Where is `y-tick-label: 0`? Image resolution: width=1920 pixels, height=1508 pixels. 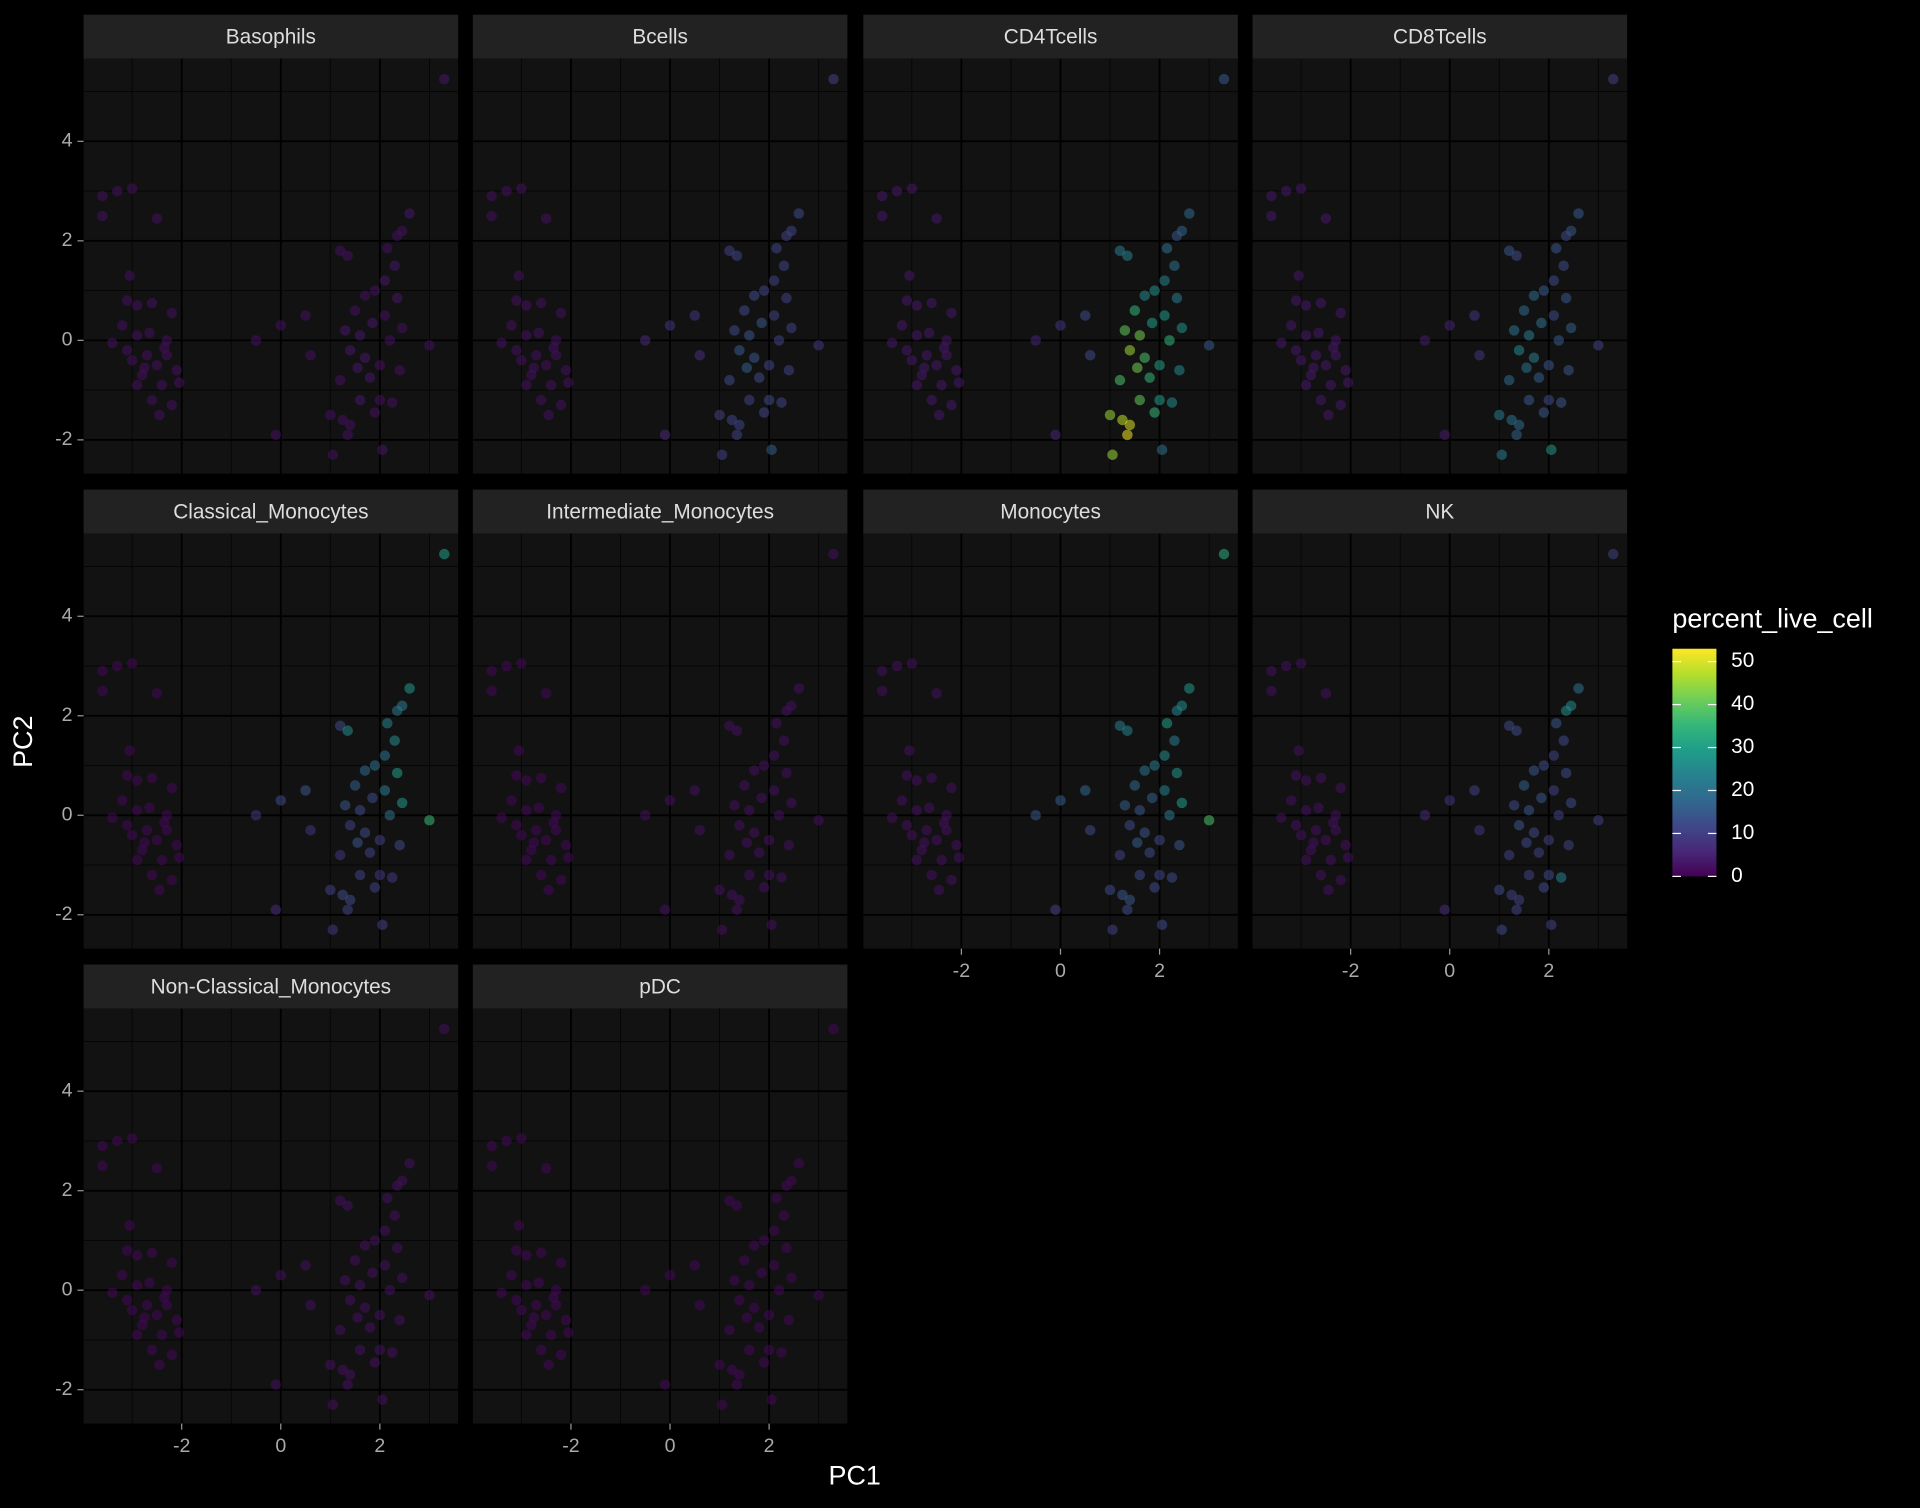
y-tick-label: 0 is located at coordinates (67, 1289).